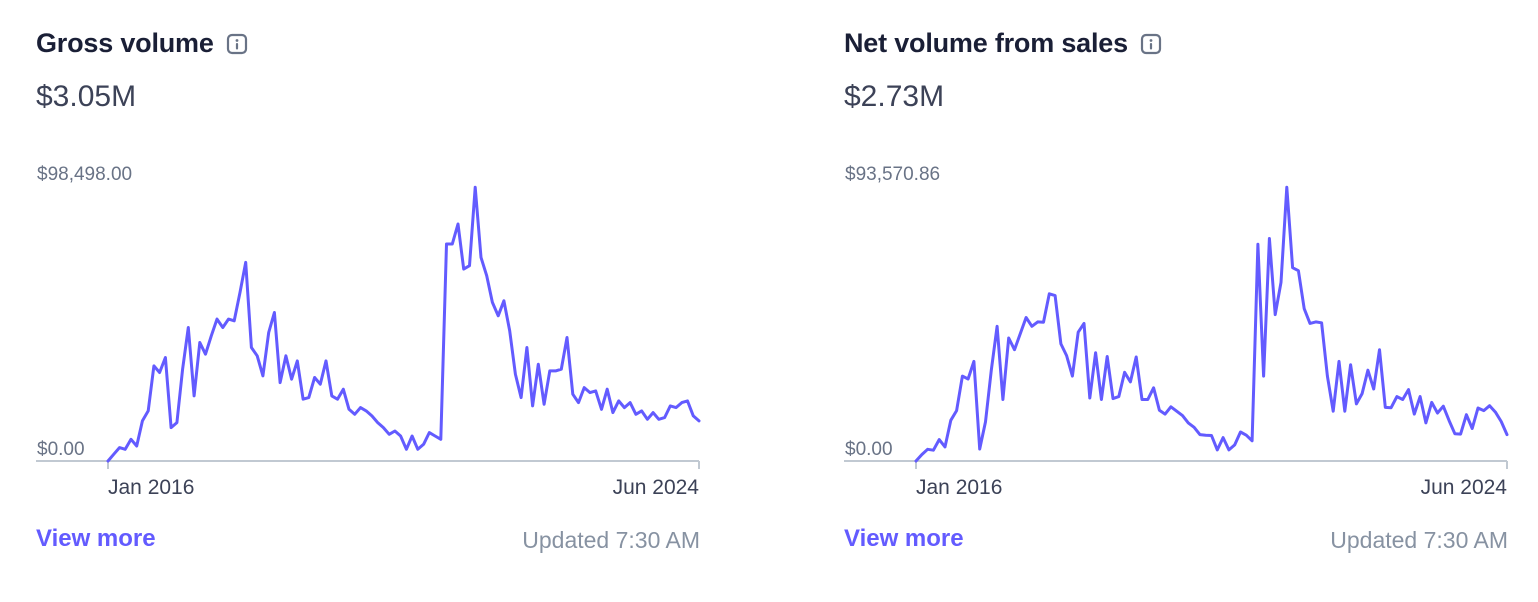  I want to click on card-title: Gross volume, so click(125, 43).